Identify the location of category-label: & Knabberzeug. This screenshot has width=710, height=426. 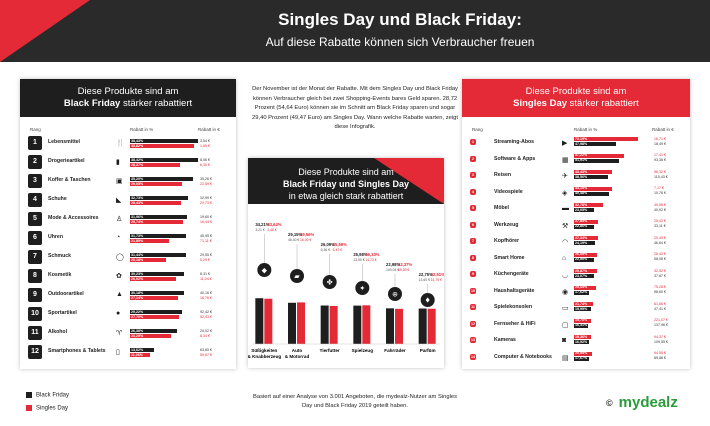
(264, 356).